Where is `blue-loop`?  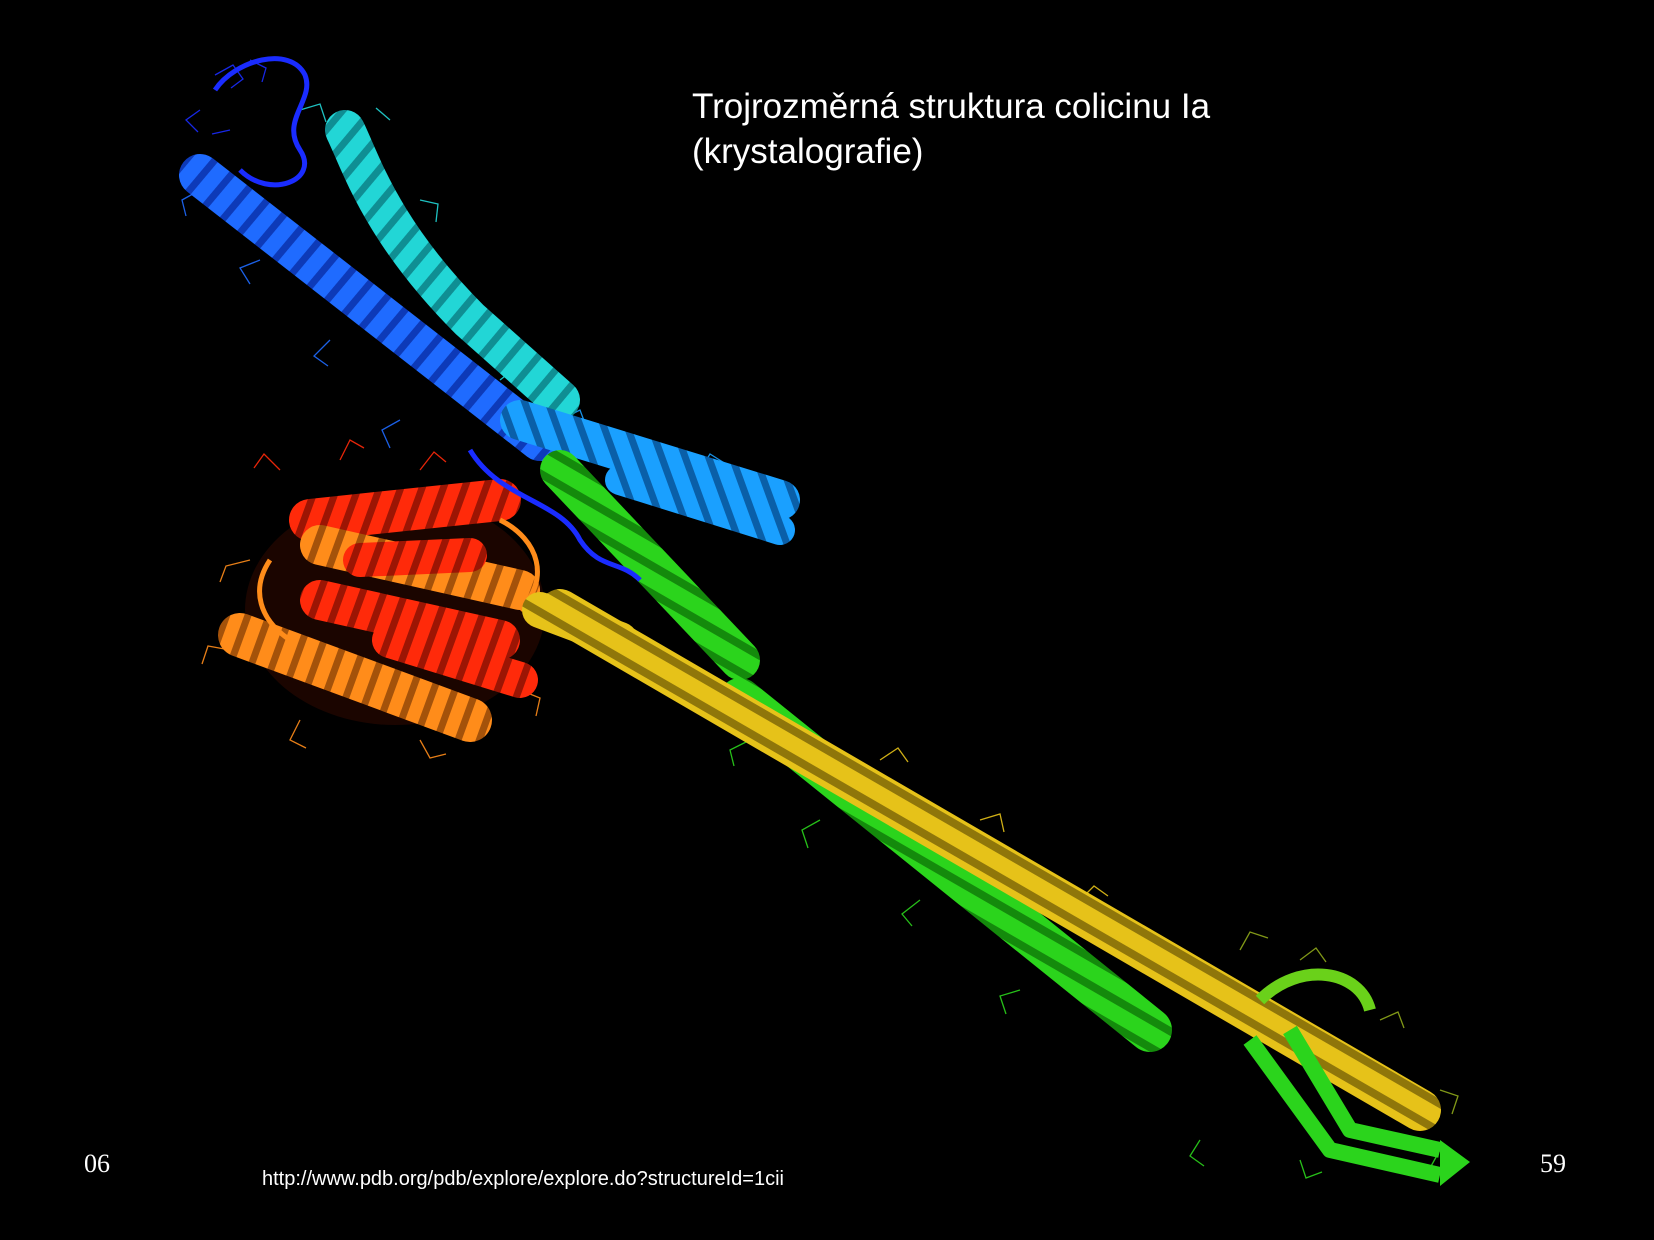
blue-loop is located at coordinates (554, 515).